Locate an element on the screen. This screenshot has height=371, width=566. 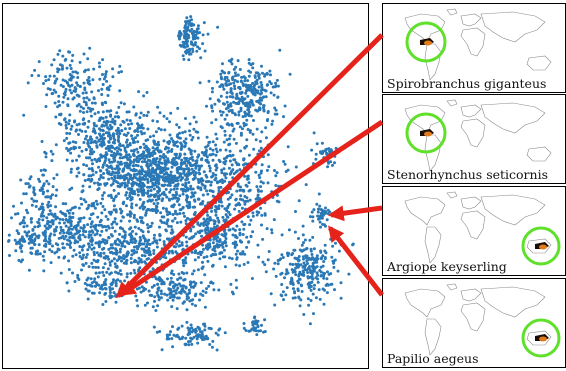
species-panel-3: Argiope keyserling is located at coordinates (474, 231).